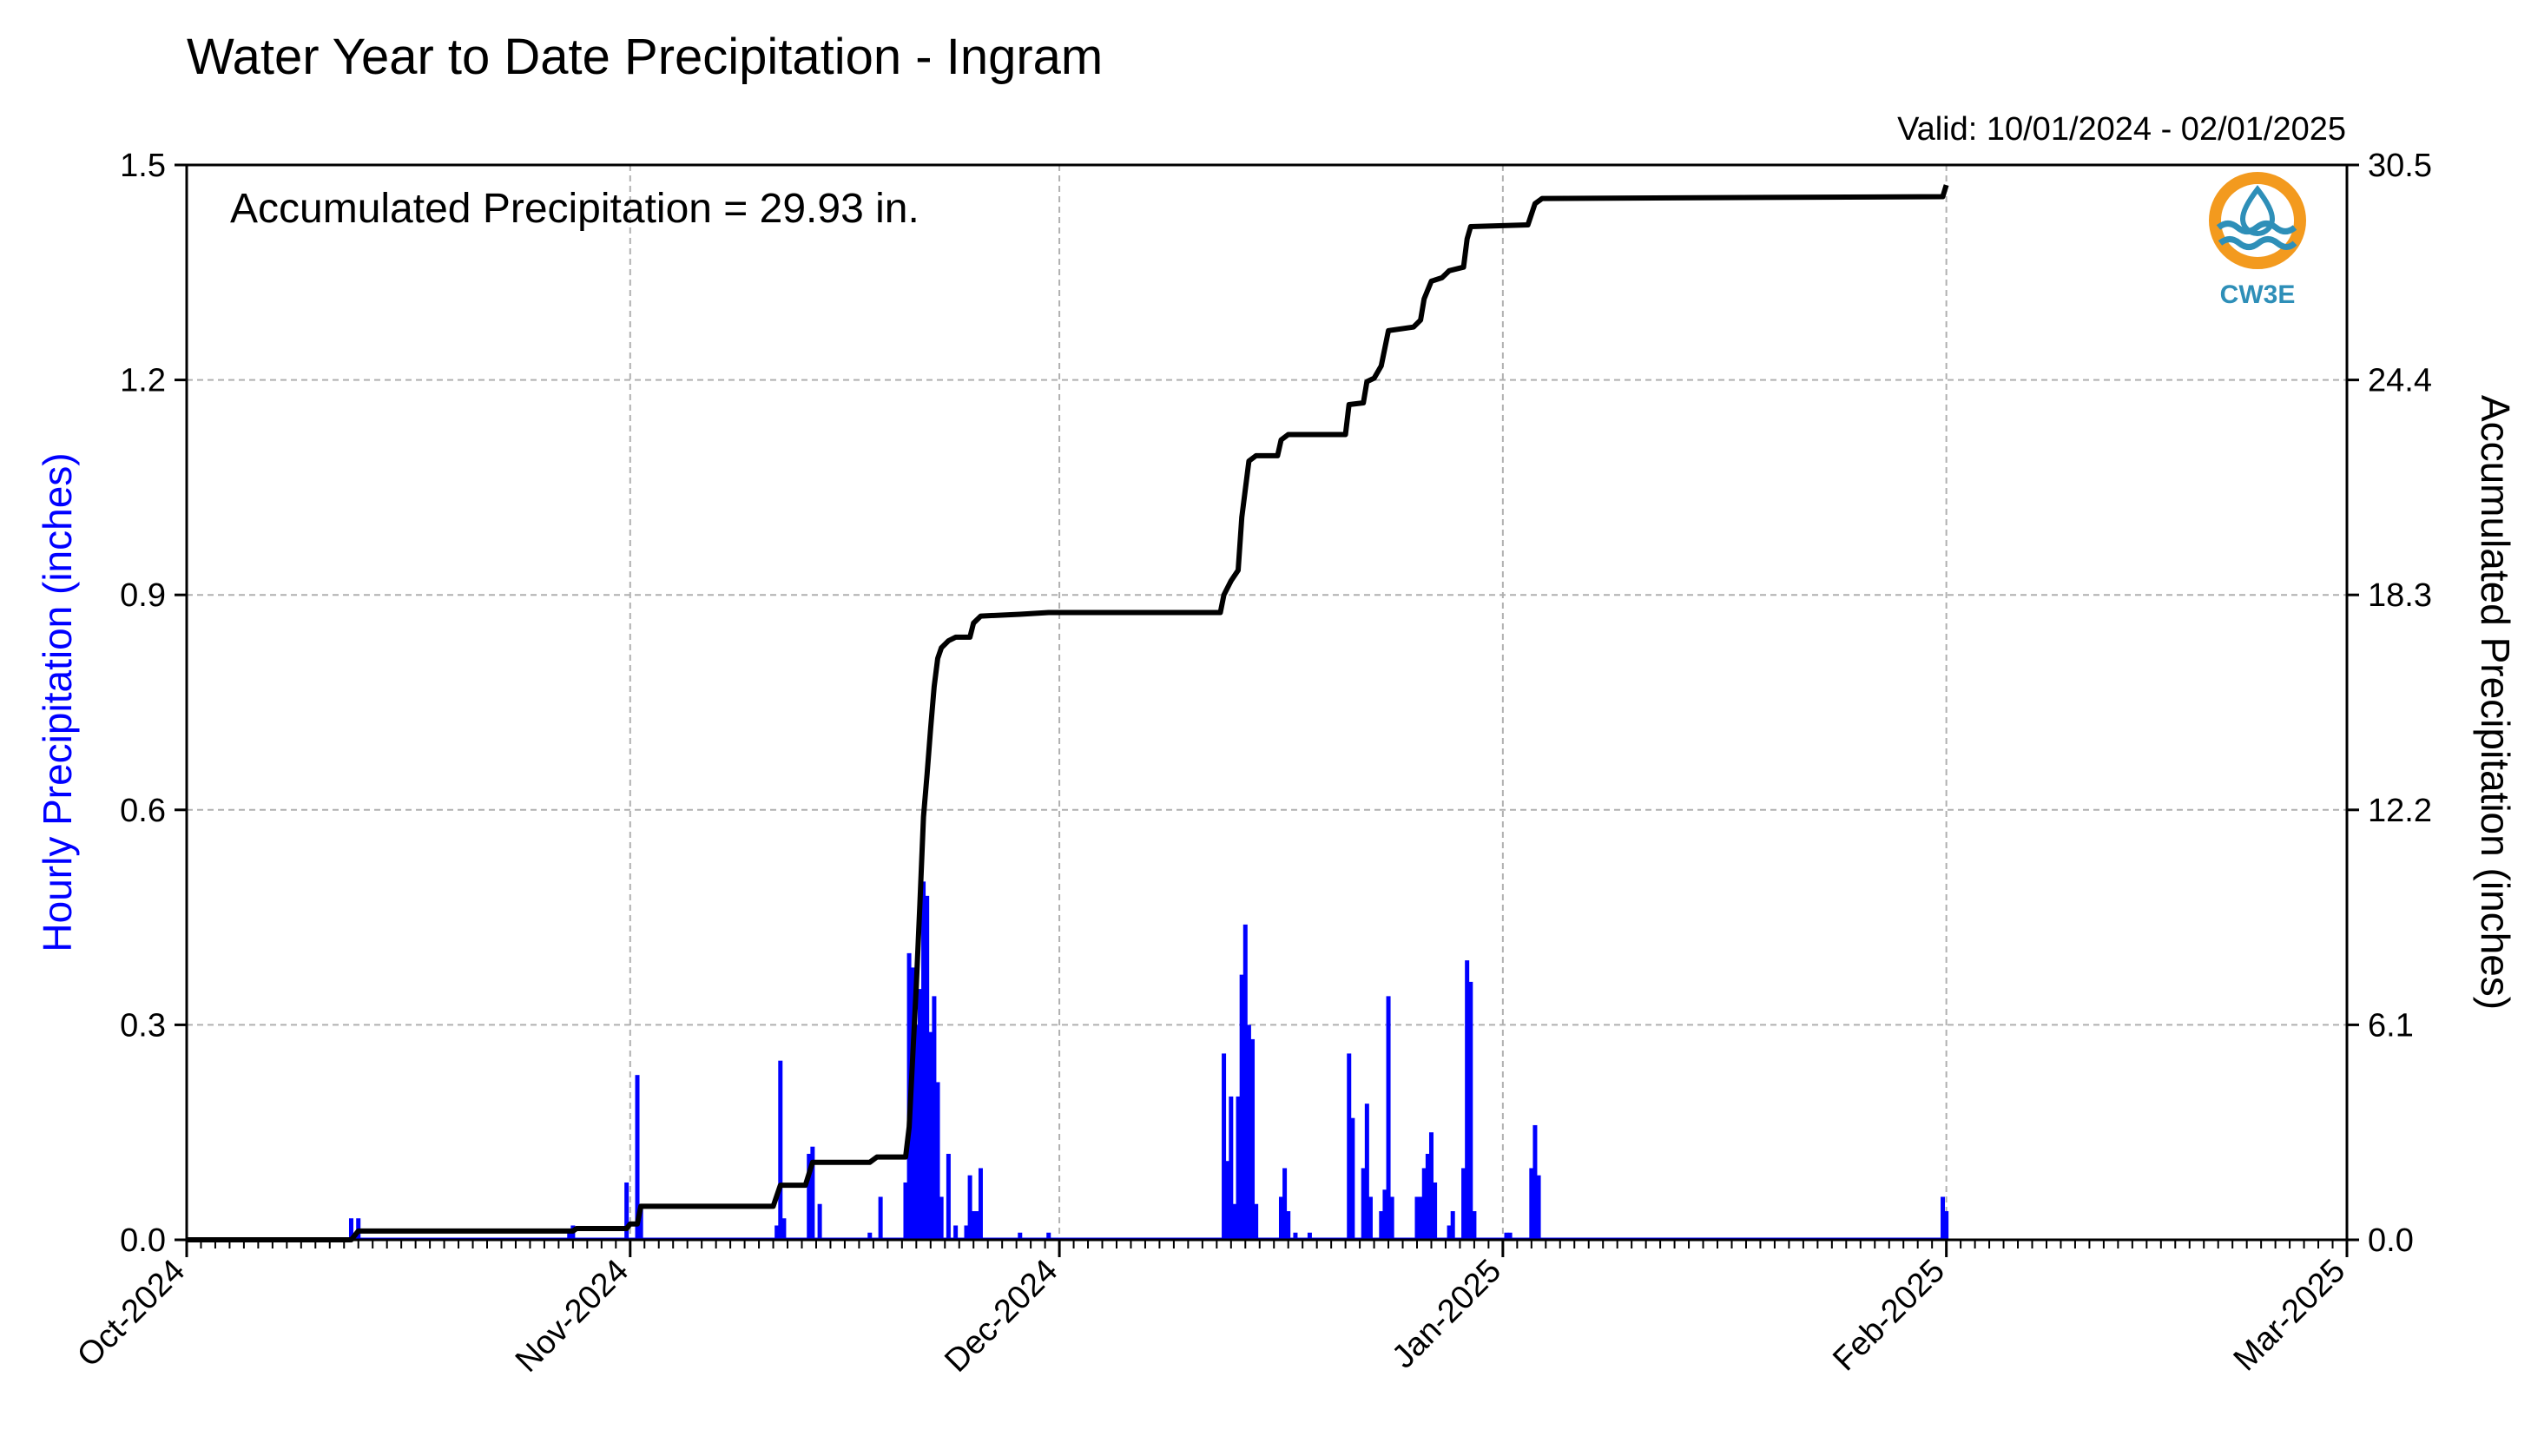  Describe the element at coordinates (2400, 811) in the screenshot. I see `y-right-tick-label: 12.2` at that location.